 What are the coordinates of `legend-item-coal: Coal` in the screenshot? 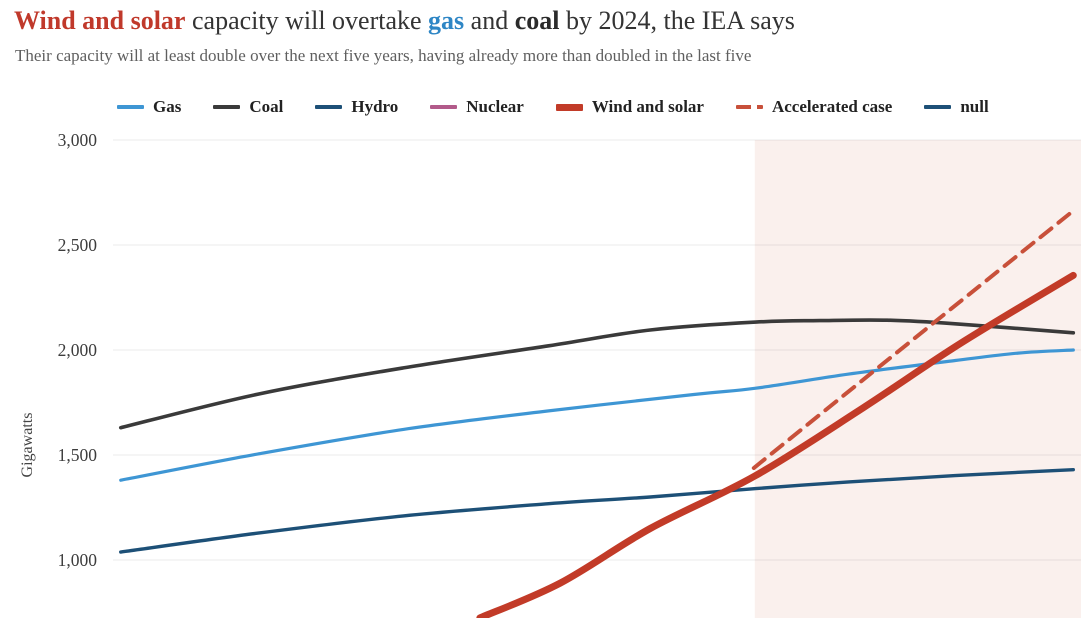 It's located at (248, 107).